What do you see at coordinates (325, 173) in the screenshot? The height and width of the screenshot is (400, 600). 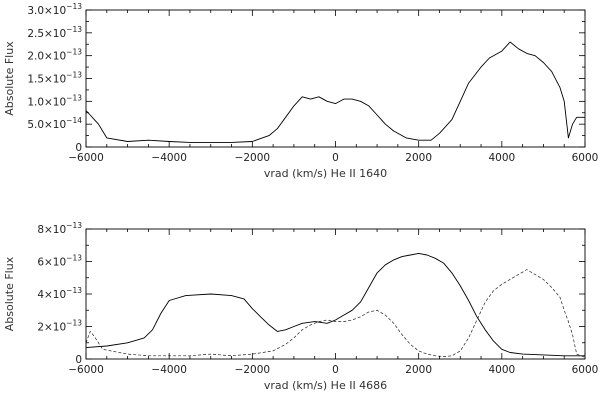 I see `x-axis-label: vrad (km/s) He II 1640` at bounding box center [325, 173].